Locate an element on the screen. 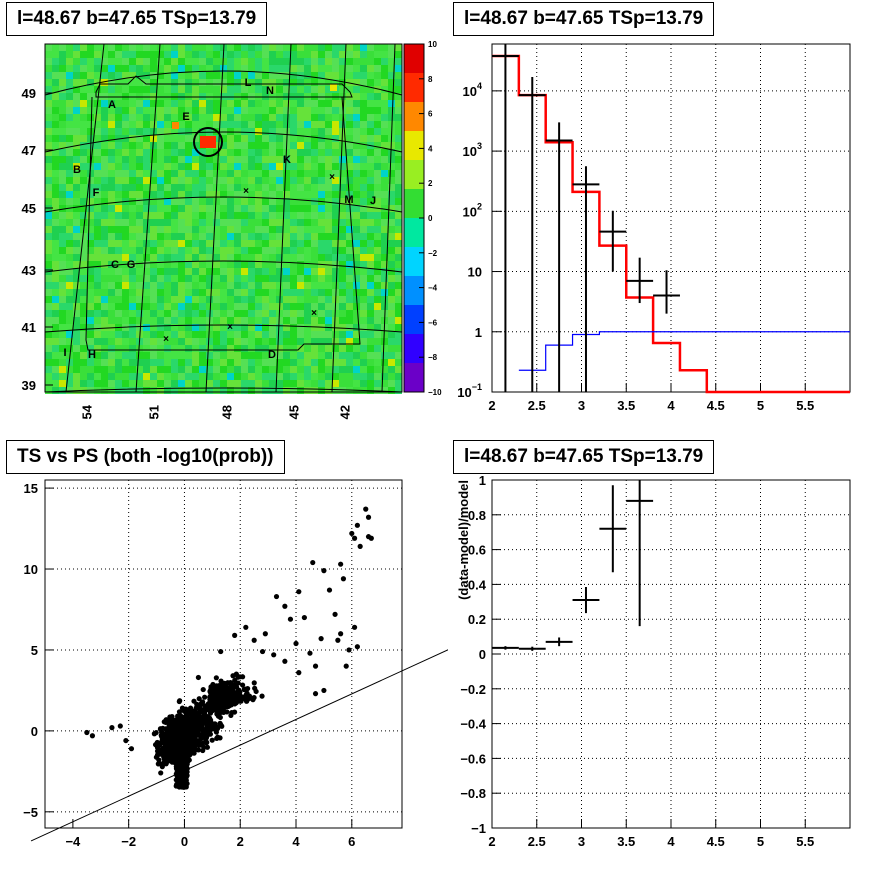 Image resolution: width=896 pixels, height=872 pixels. warm-spot is located at coordinates (333, 87).